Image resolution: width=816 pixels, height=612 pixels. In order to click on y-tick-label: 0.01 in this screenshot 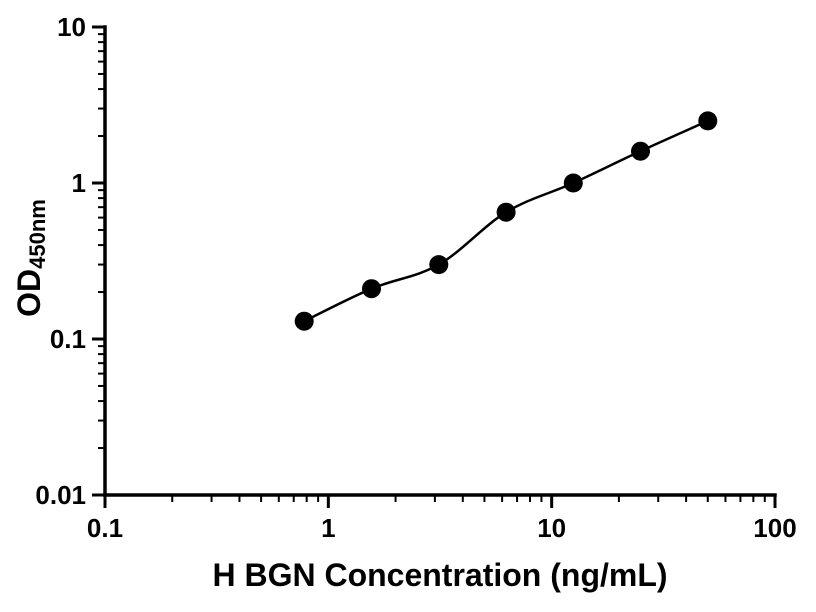, I will do `click(60, 495)`.